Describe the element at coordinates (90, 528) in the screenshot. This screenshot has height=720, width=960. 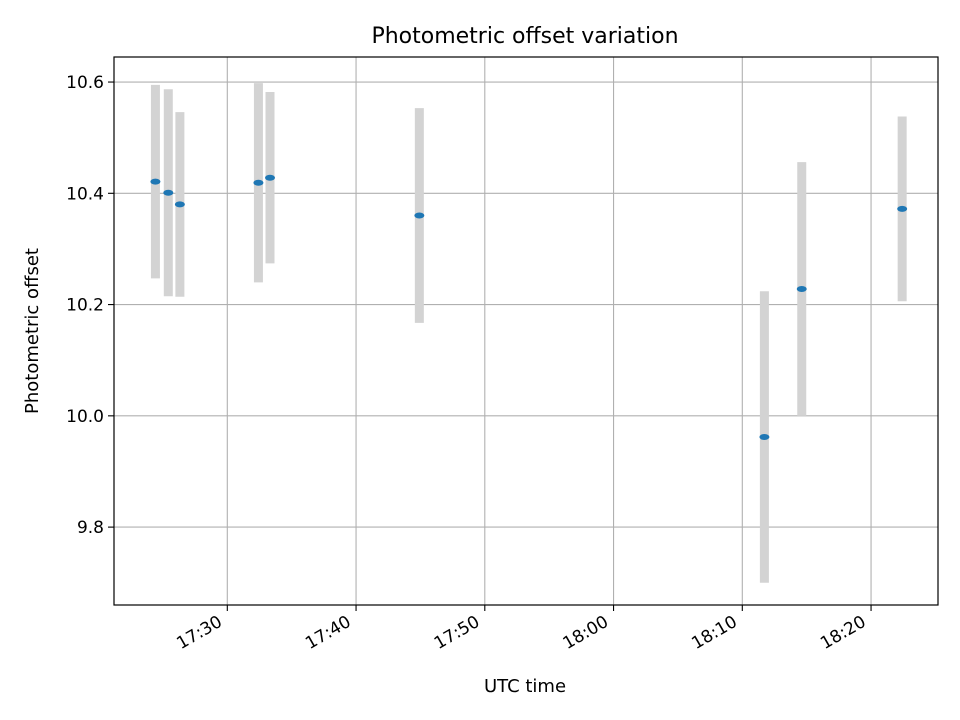
I see `y-tick-label: 9.8` at that location.